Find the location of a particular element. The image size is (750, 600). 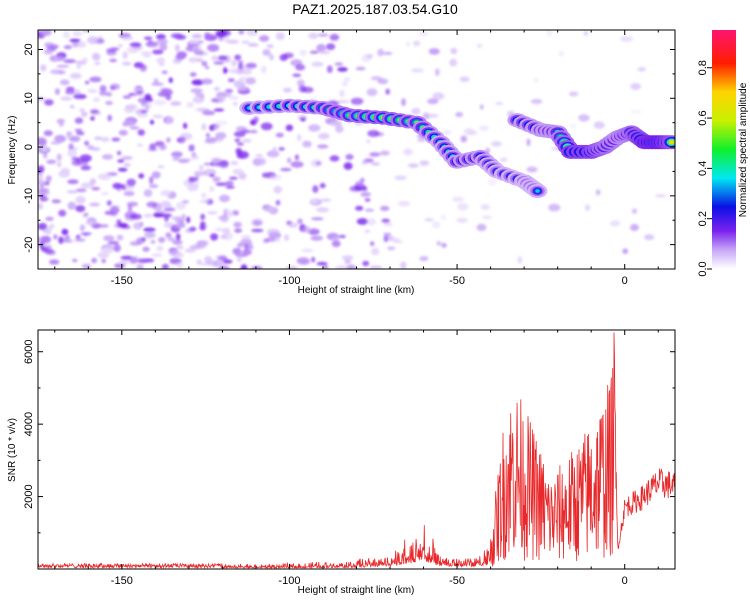

colorbar-tick-label: 0.0 is located at coordinates (703, 268).